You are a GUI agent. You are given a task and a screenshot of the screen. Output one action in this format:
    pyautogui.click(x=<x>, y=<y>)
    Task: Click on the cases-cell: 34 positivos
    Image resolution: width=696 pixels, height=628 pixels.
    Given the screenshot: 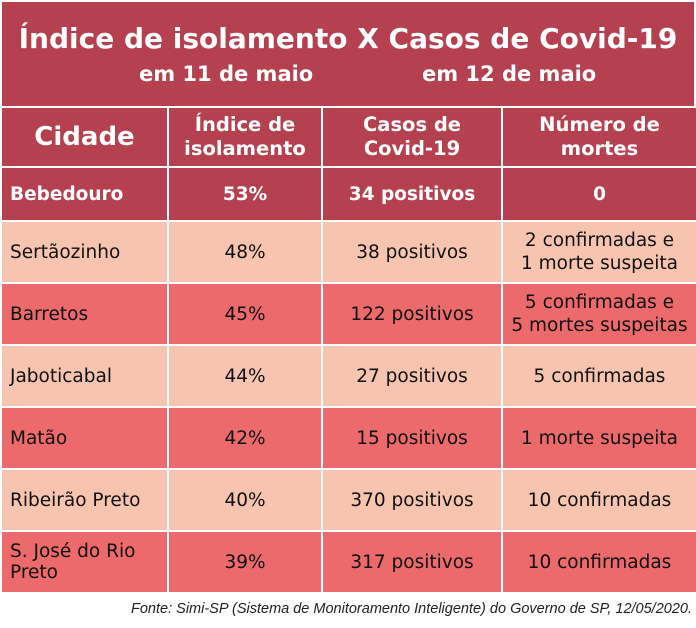 What is the action you would take?
    pyautogui.click(x=412, y=194)
    